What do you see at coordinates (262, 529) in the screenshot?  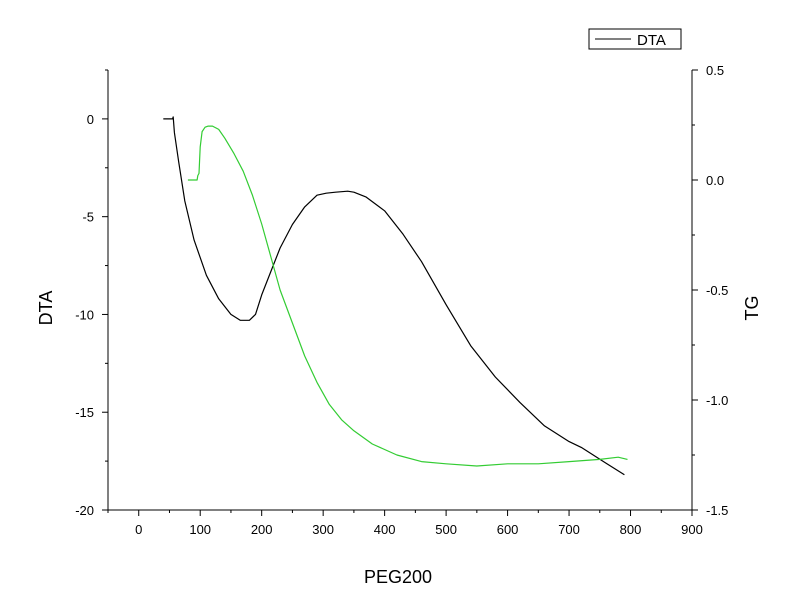 I see `x-tick-label: 200` at bounding box center [262, 529].